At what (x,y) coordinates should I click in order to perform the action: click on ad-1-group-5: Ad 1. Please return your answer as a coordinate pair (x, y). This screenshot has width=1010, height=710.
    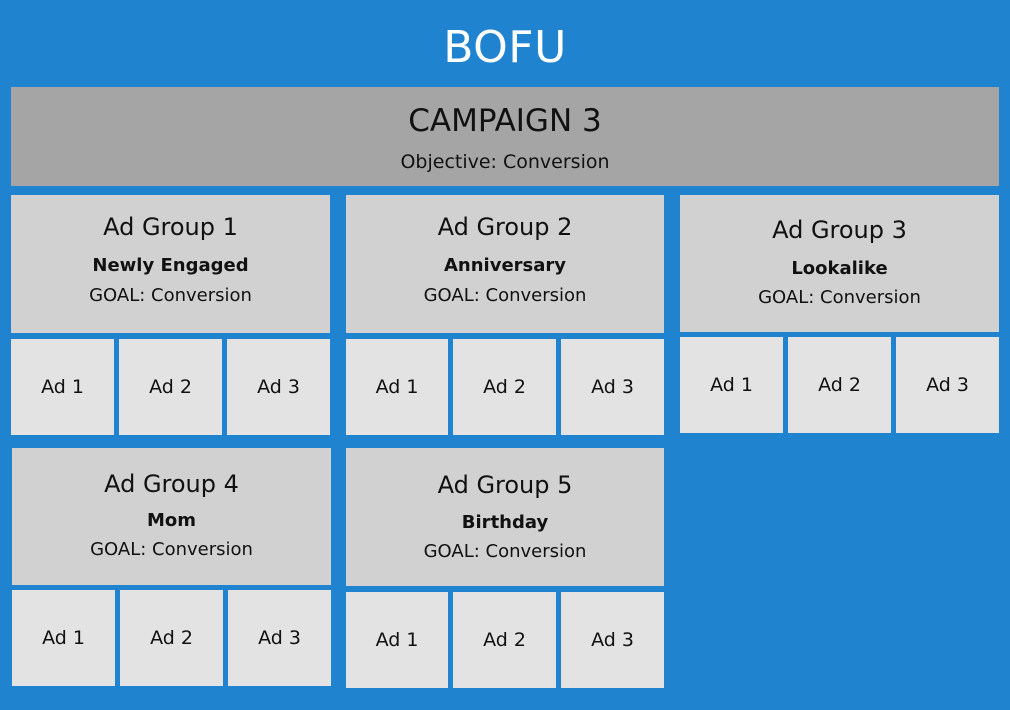
    Looking at the image, I should click on (397, 640).